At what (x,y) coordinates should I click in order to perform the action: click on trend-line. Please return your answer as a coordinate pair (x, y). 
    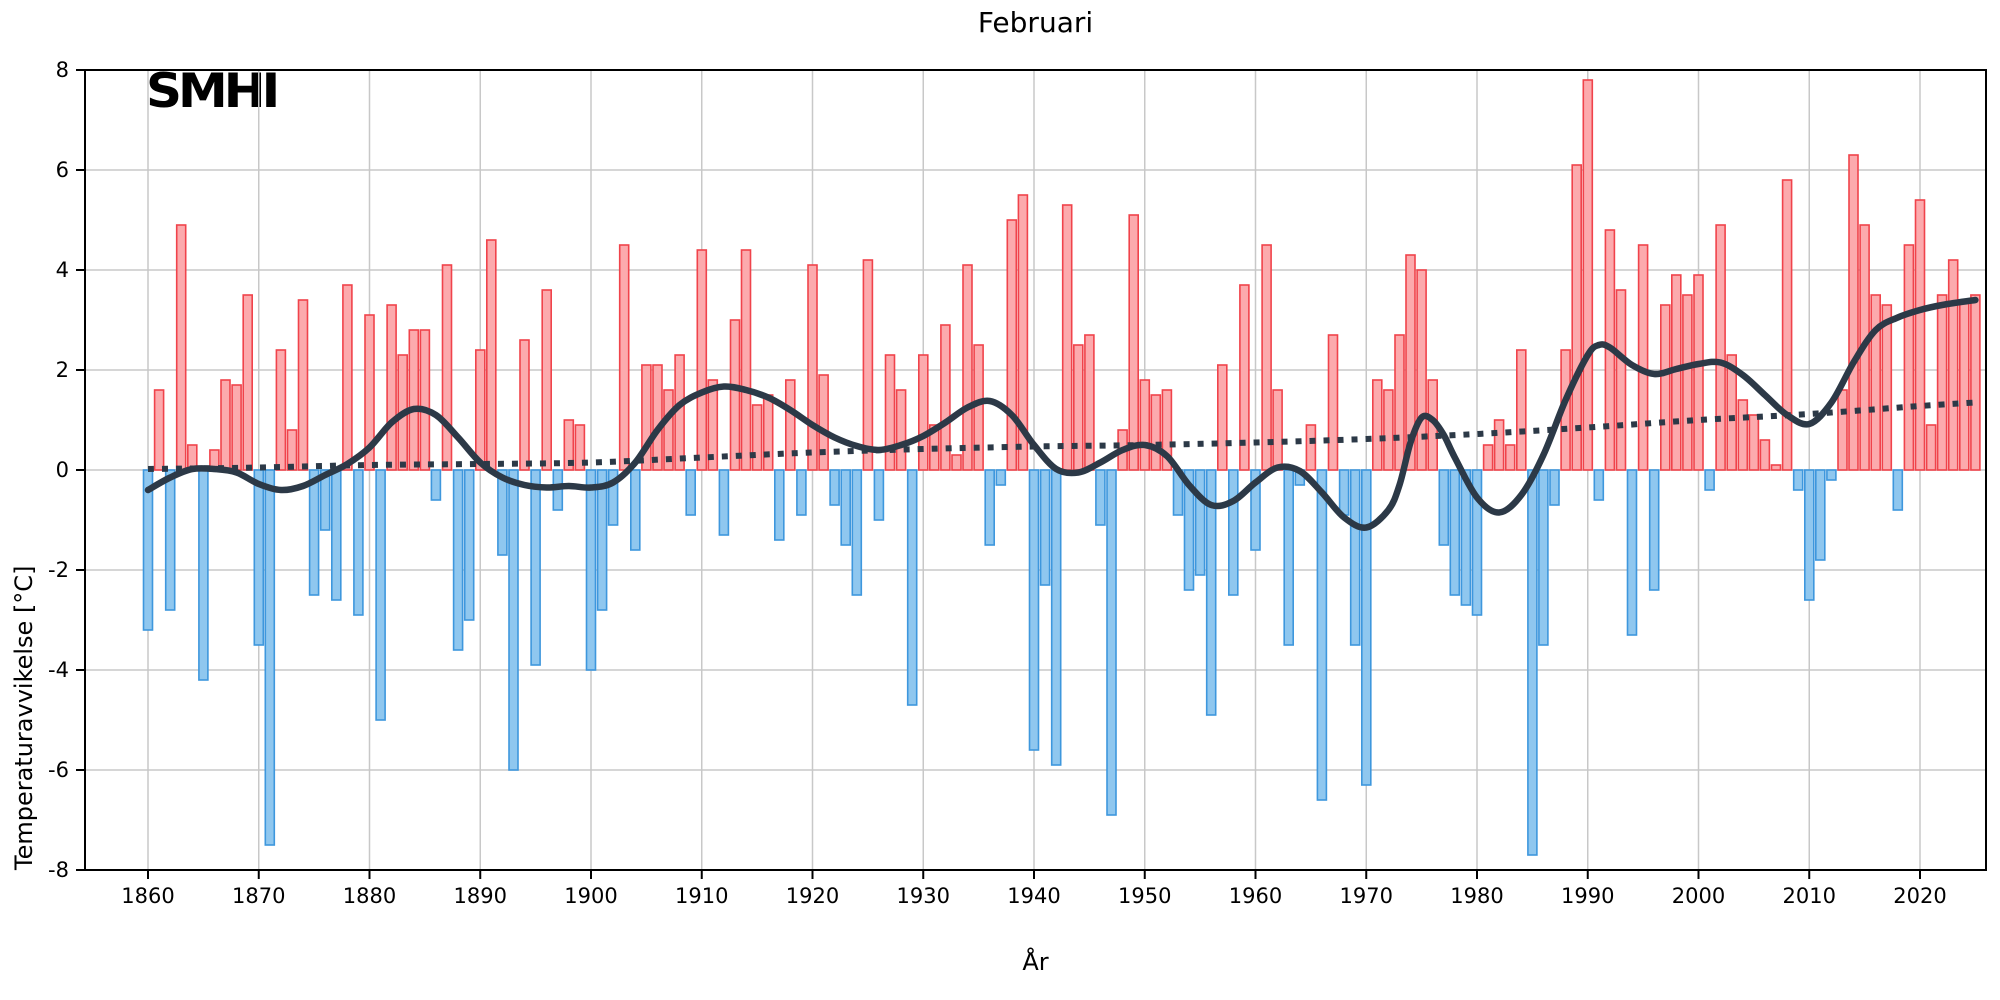
    Looking at the image, I should click on (1061, 435).